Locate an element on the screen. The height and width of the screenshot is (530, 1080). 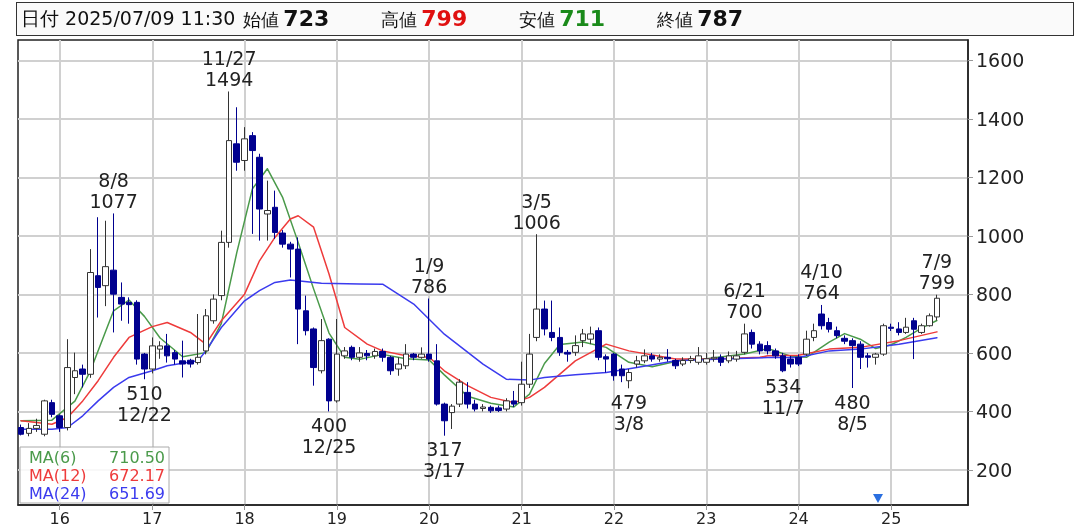
x-tick-label: 16 is located at coordinates (59, 518).